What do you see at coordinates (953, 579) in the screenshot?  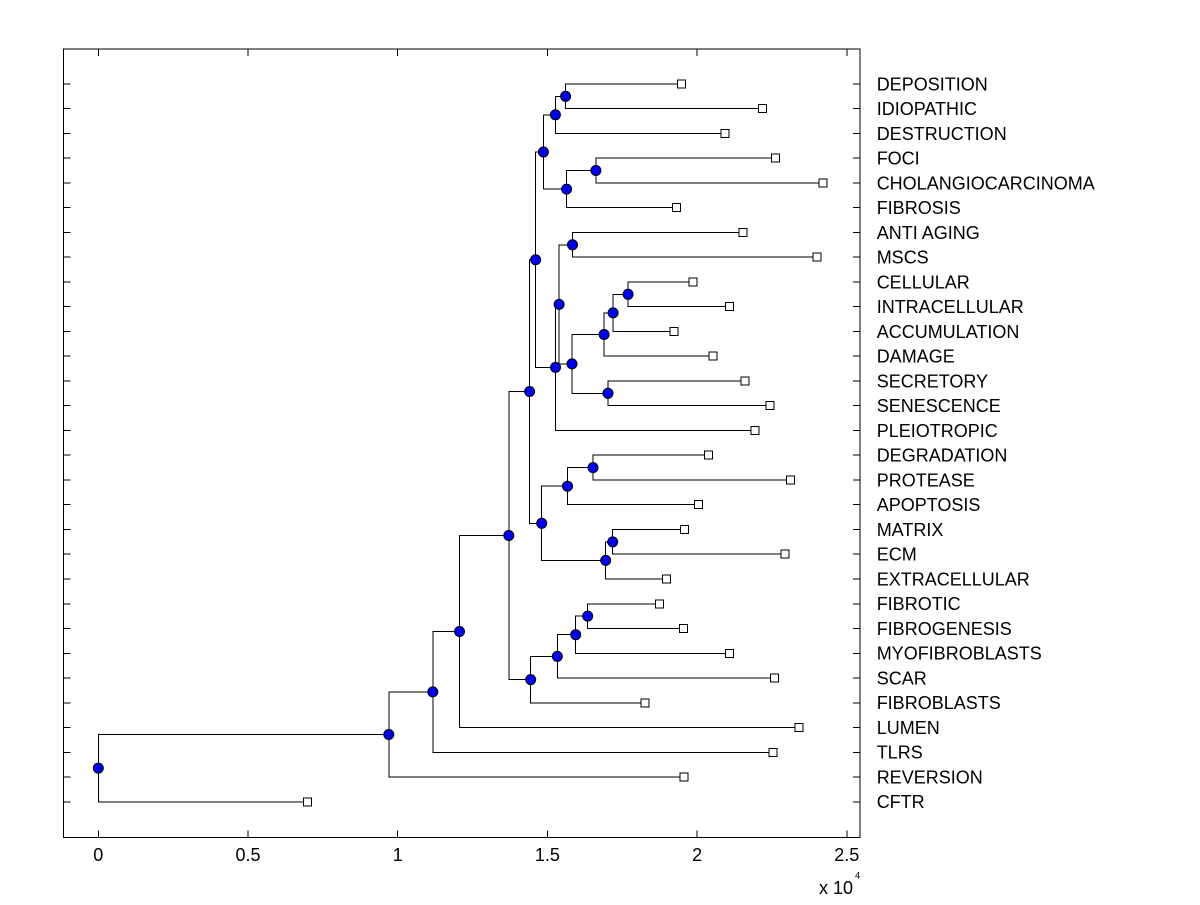 I see `svg-text: EXTRACELLULAR` at bounding box center [953, 579].